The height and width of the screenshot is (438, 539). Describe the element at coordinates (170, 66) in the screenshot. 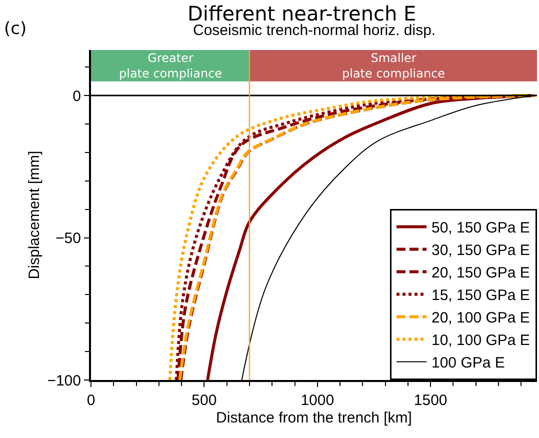

I see `band-label: Greater plate compliance` at that location.